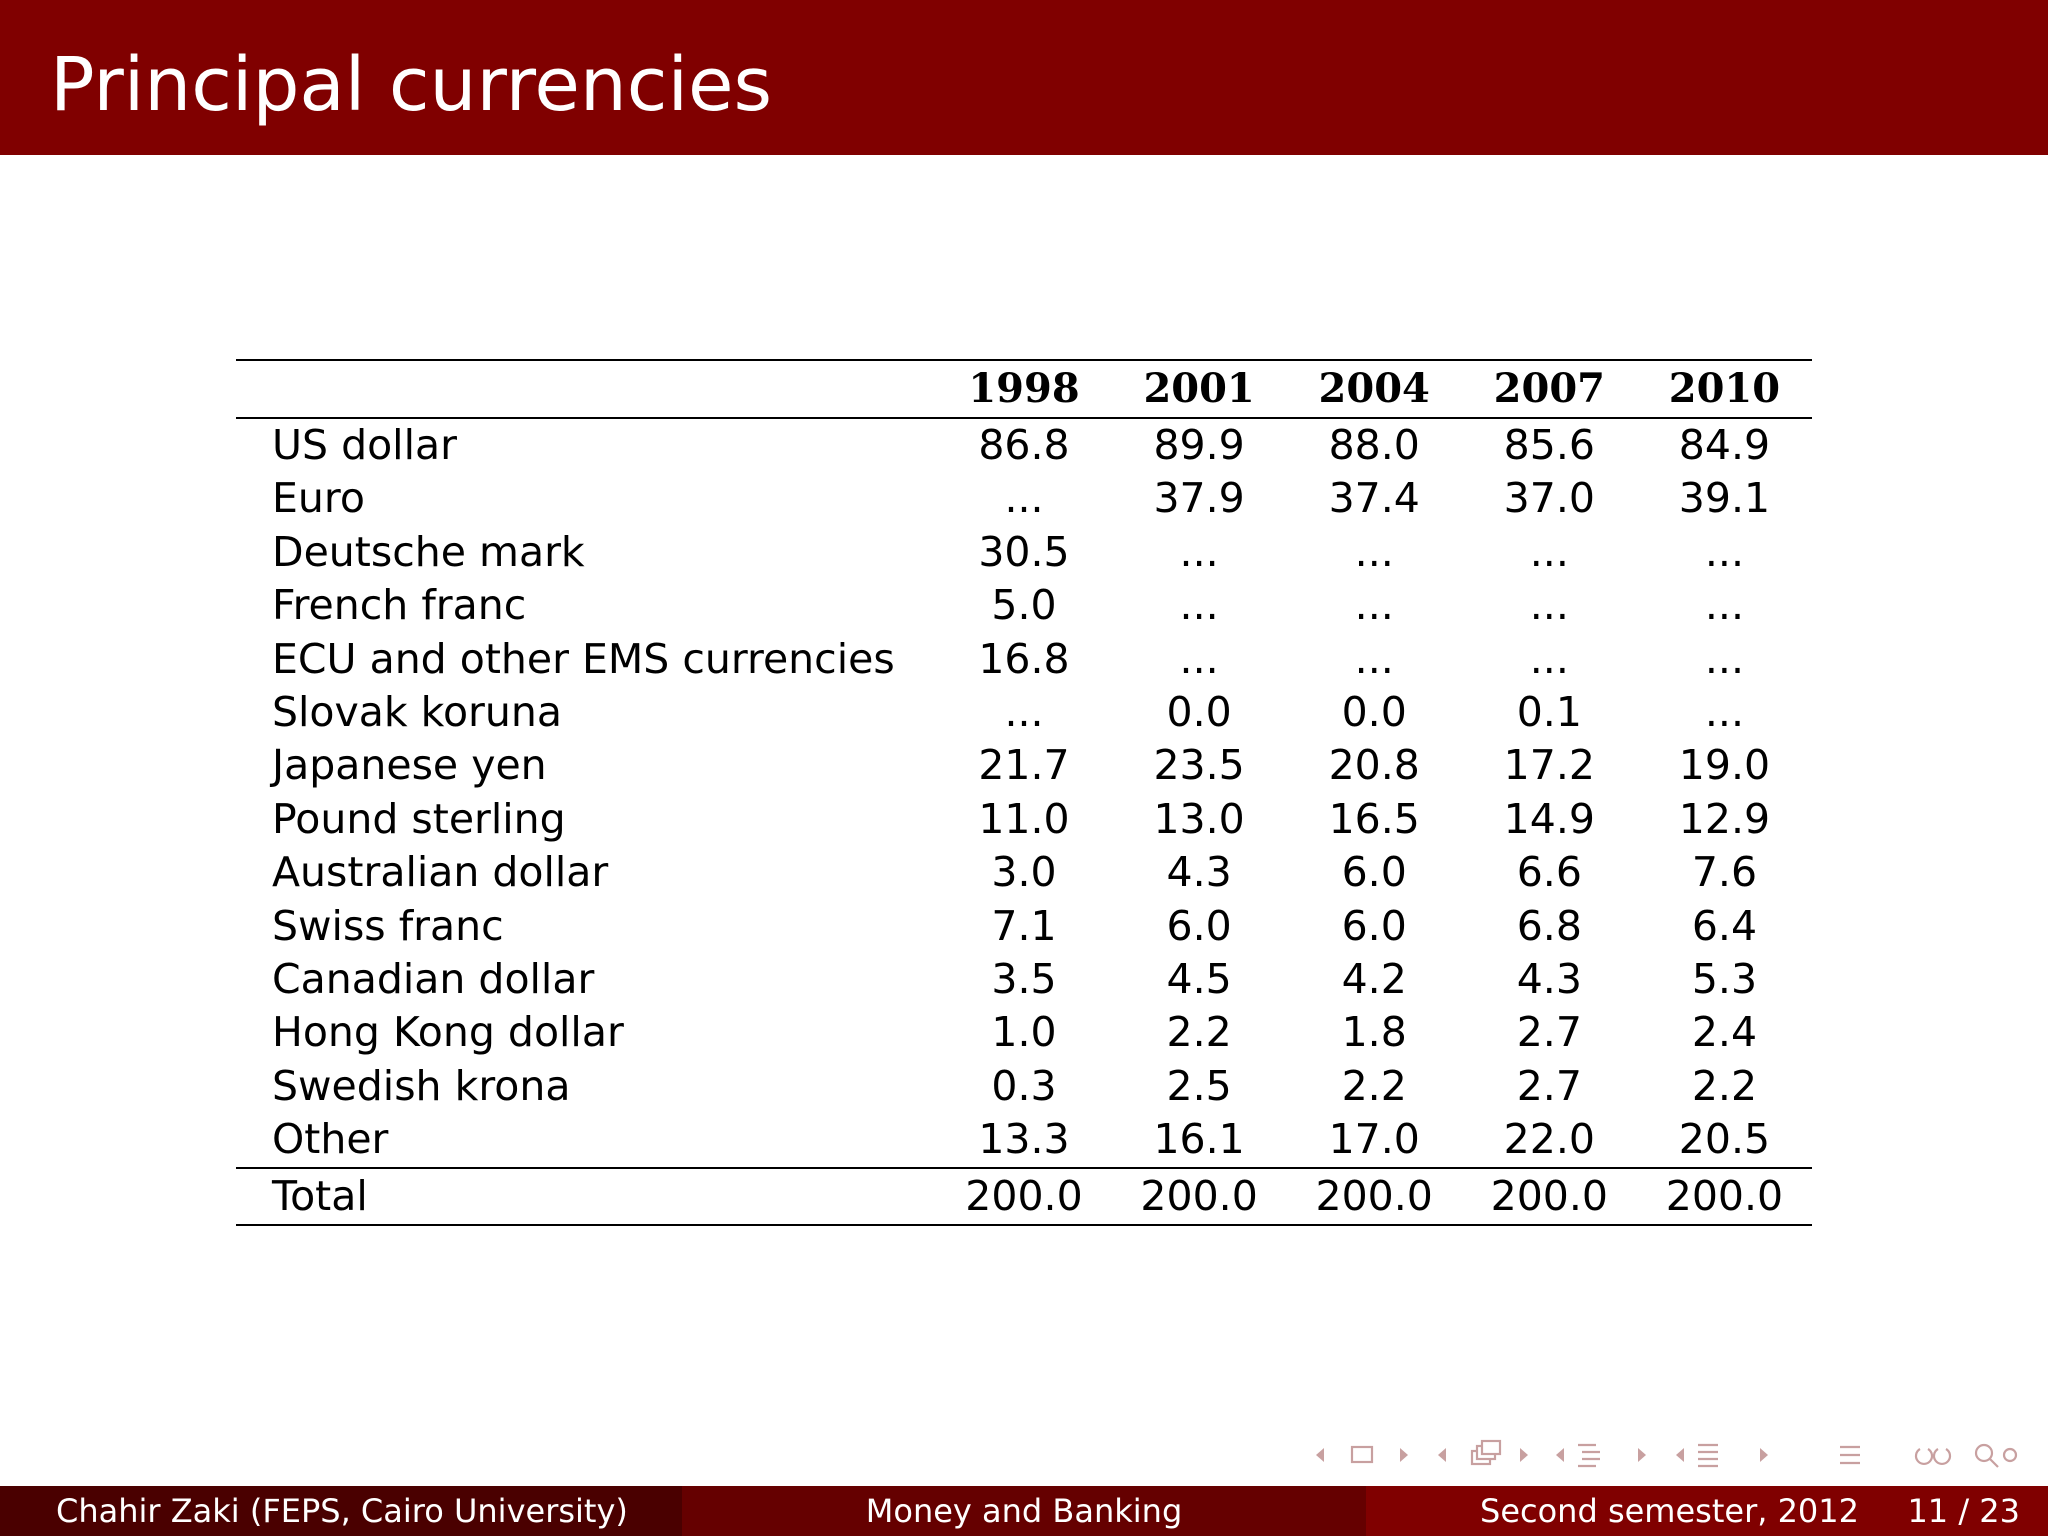 Image resolution: width=2048 pixels, height=1536 pixels. What do you see at coordinates (1199, 979) in the screenshot?
I see `cell-value: 4.5` at bounding box center [1199, 979].